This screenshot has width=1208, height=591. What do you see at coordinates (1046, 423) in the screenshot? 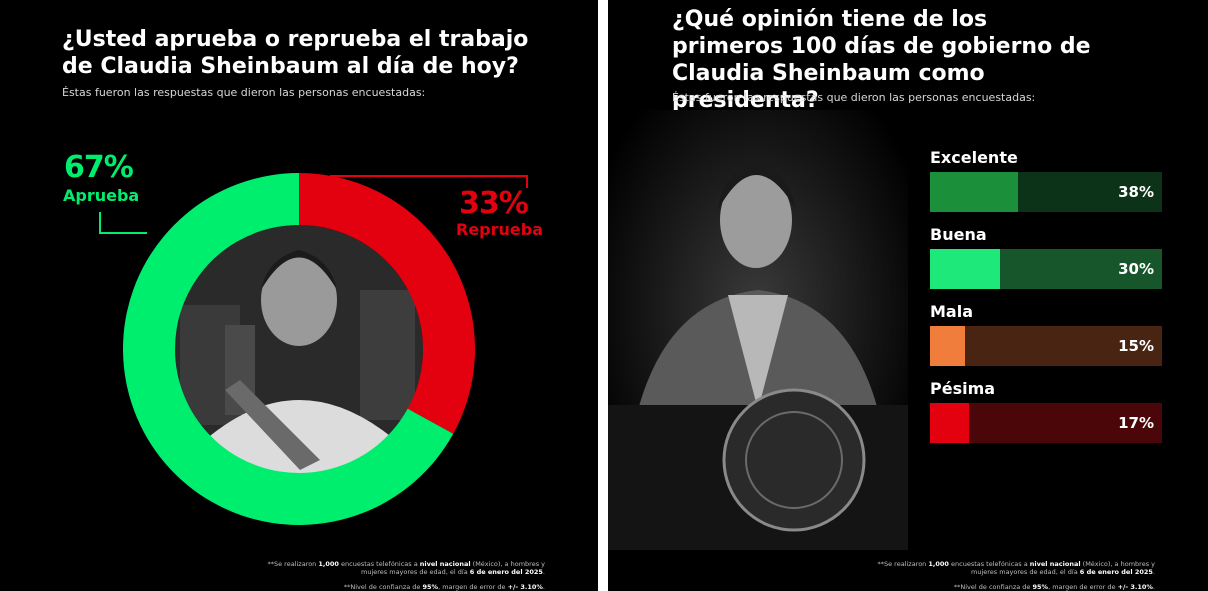
I see `bar-track-pesima: 17%` at bounding box center [1046, 423].